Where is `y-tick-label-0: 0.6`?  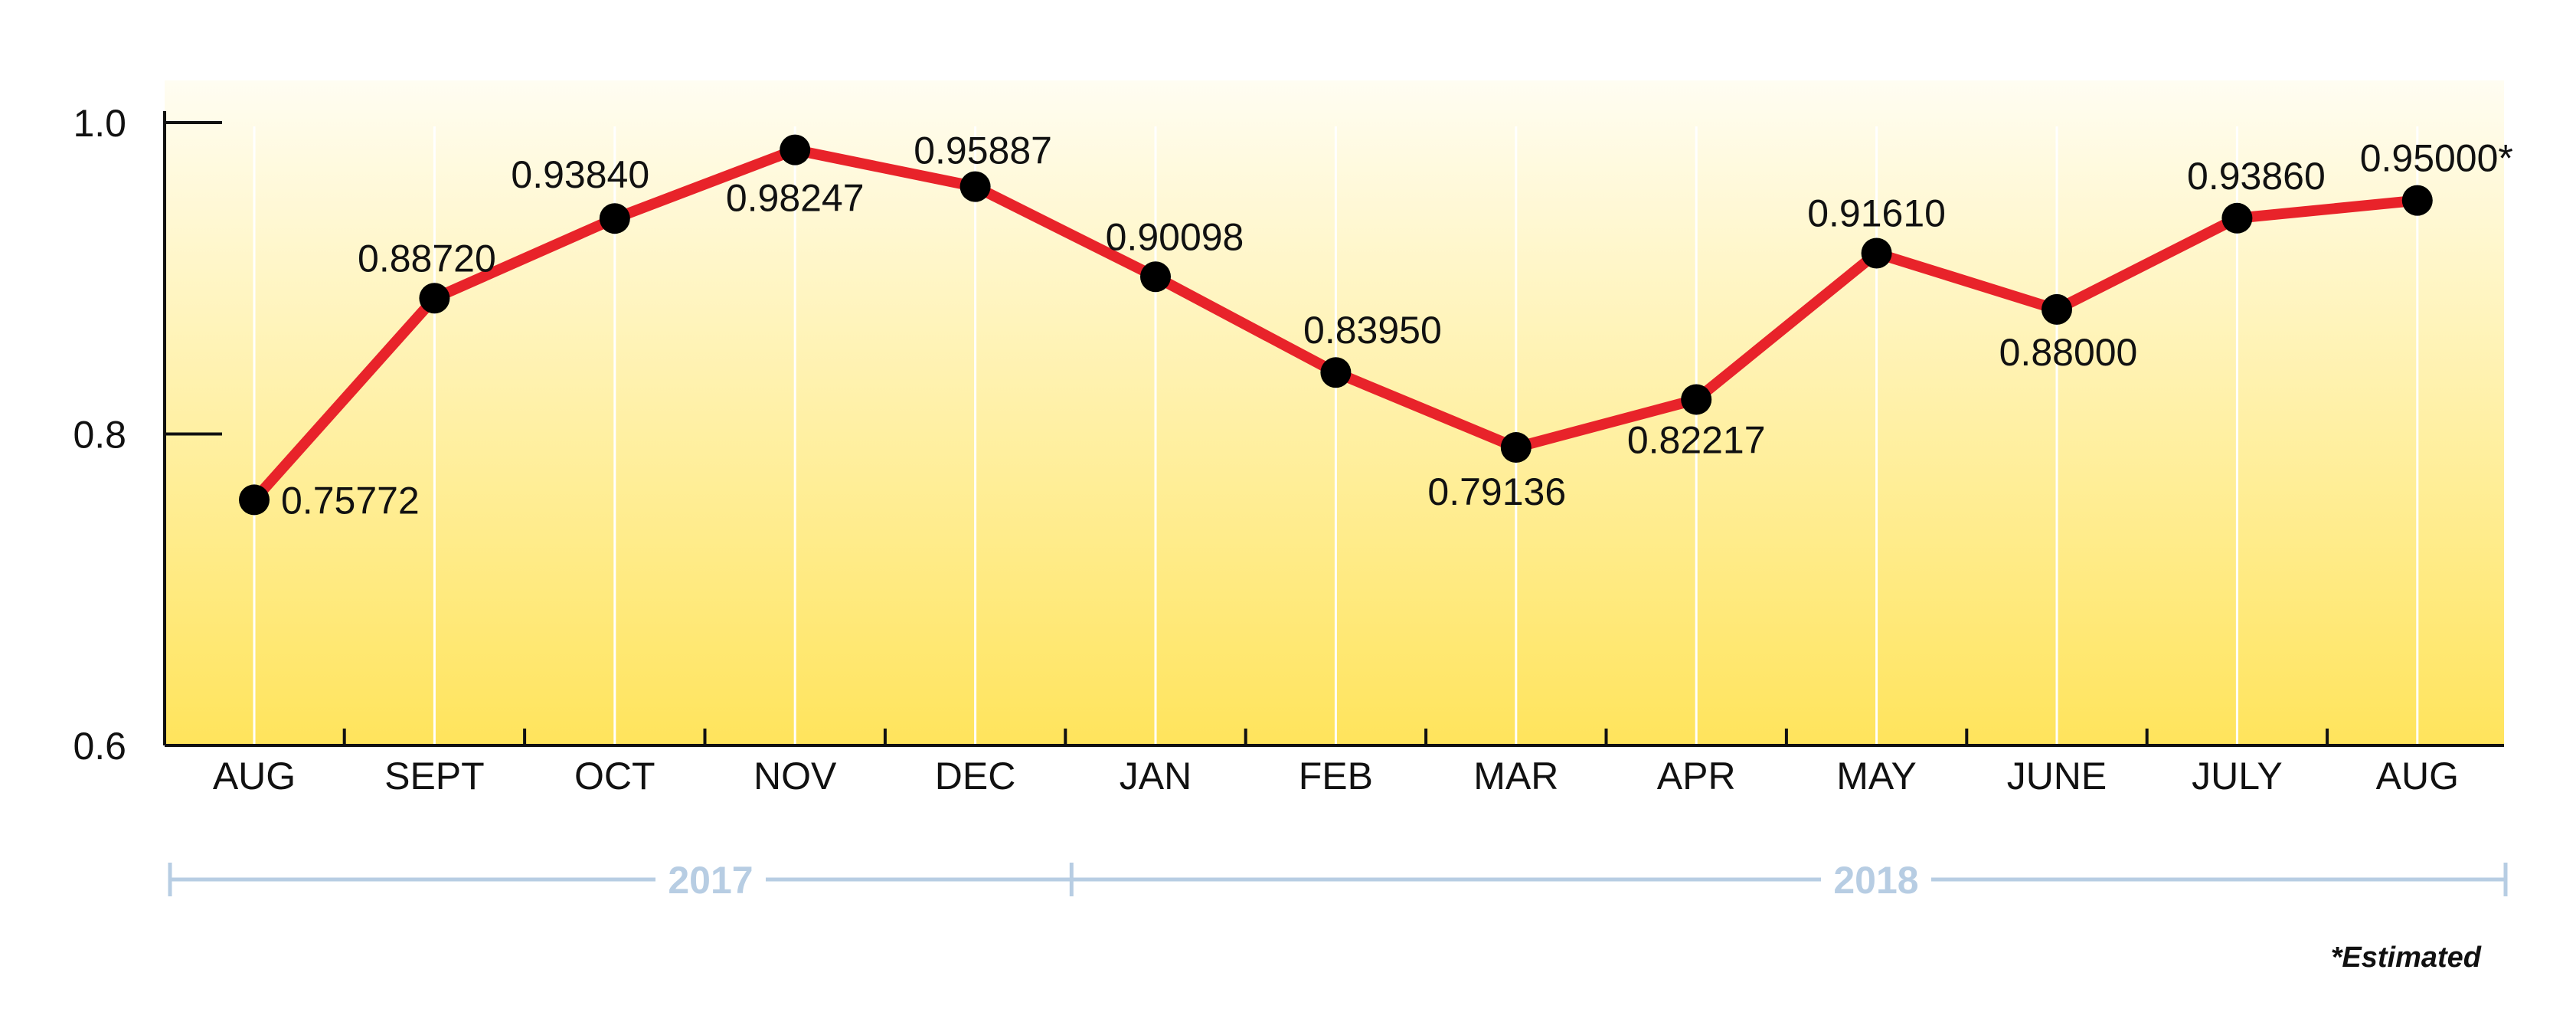 y-tick-label-0: 0.6 is located at coordinates (99, 746).